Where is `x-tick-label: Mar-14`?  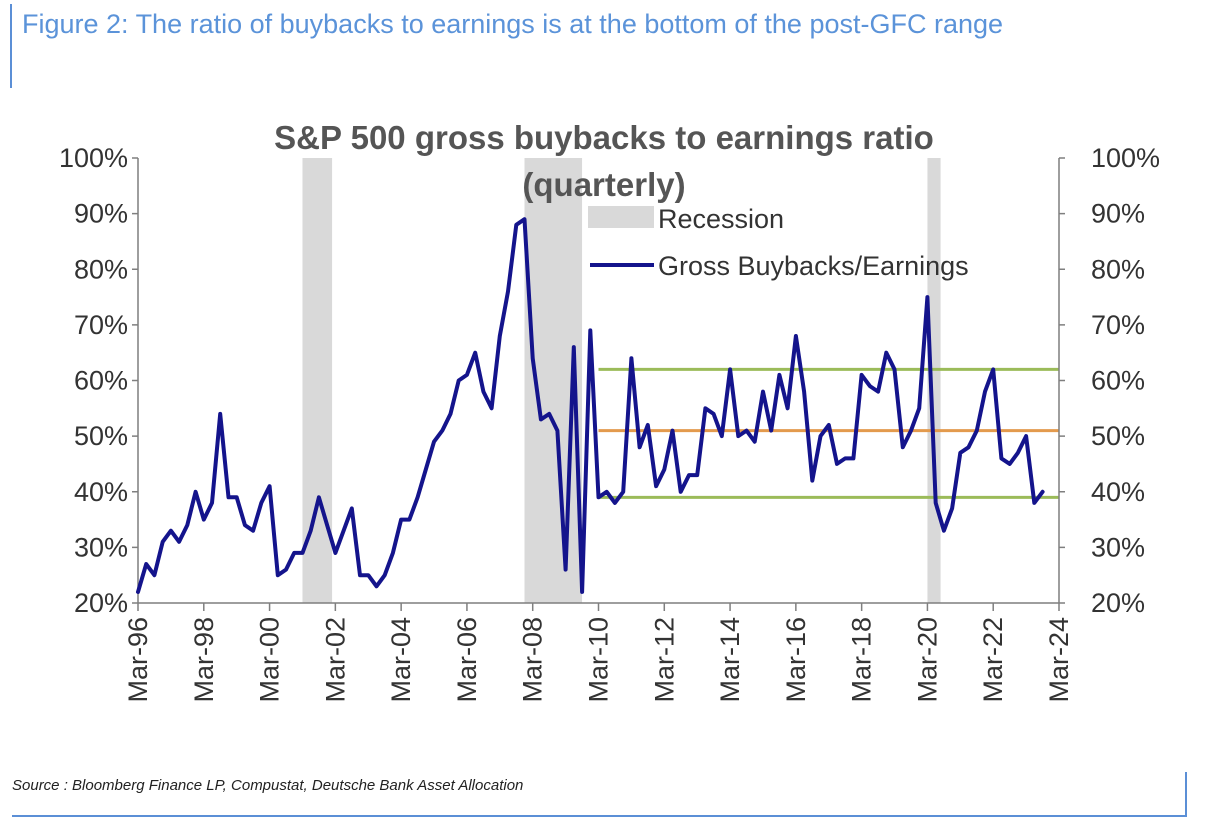
x-tick-label: Mar-14 is located at coordinates (730, 660).